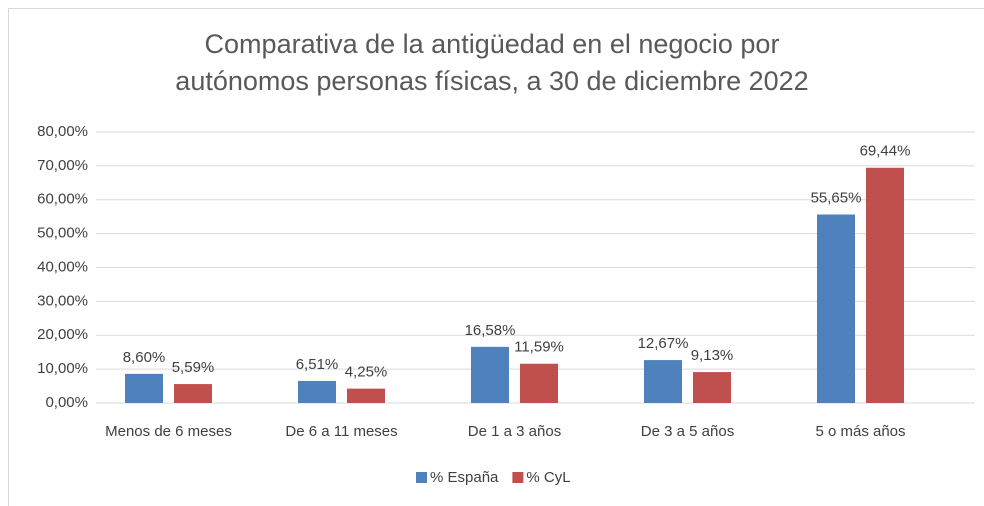 This screenshot has height=506, width=984. I want to click on x-tick-label: 5 o más años, so click(860, 431).